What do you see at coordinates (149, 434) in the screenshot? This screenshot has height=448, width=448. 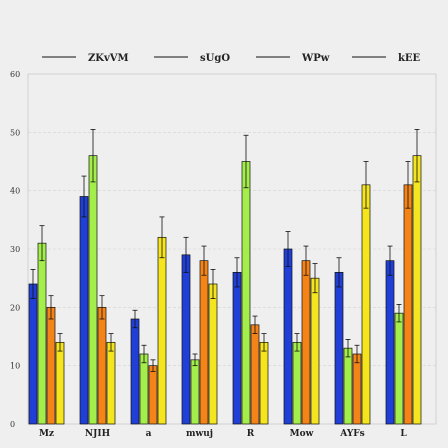 I see `x-tick-label: a` at bounding box center [149, 434].